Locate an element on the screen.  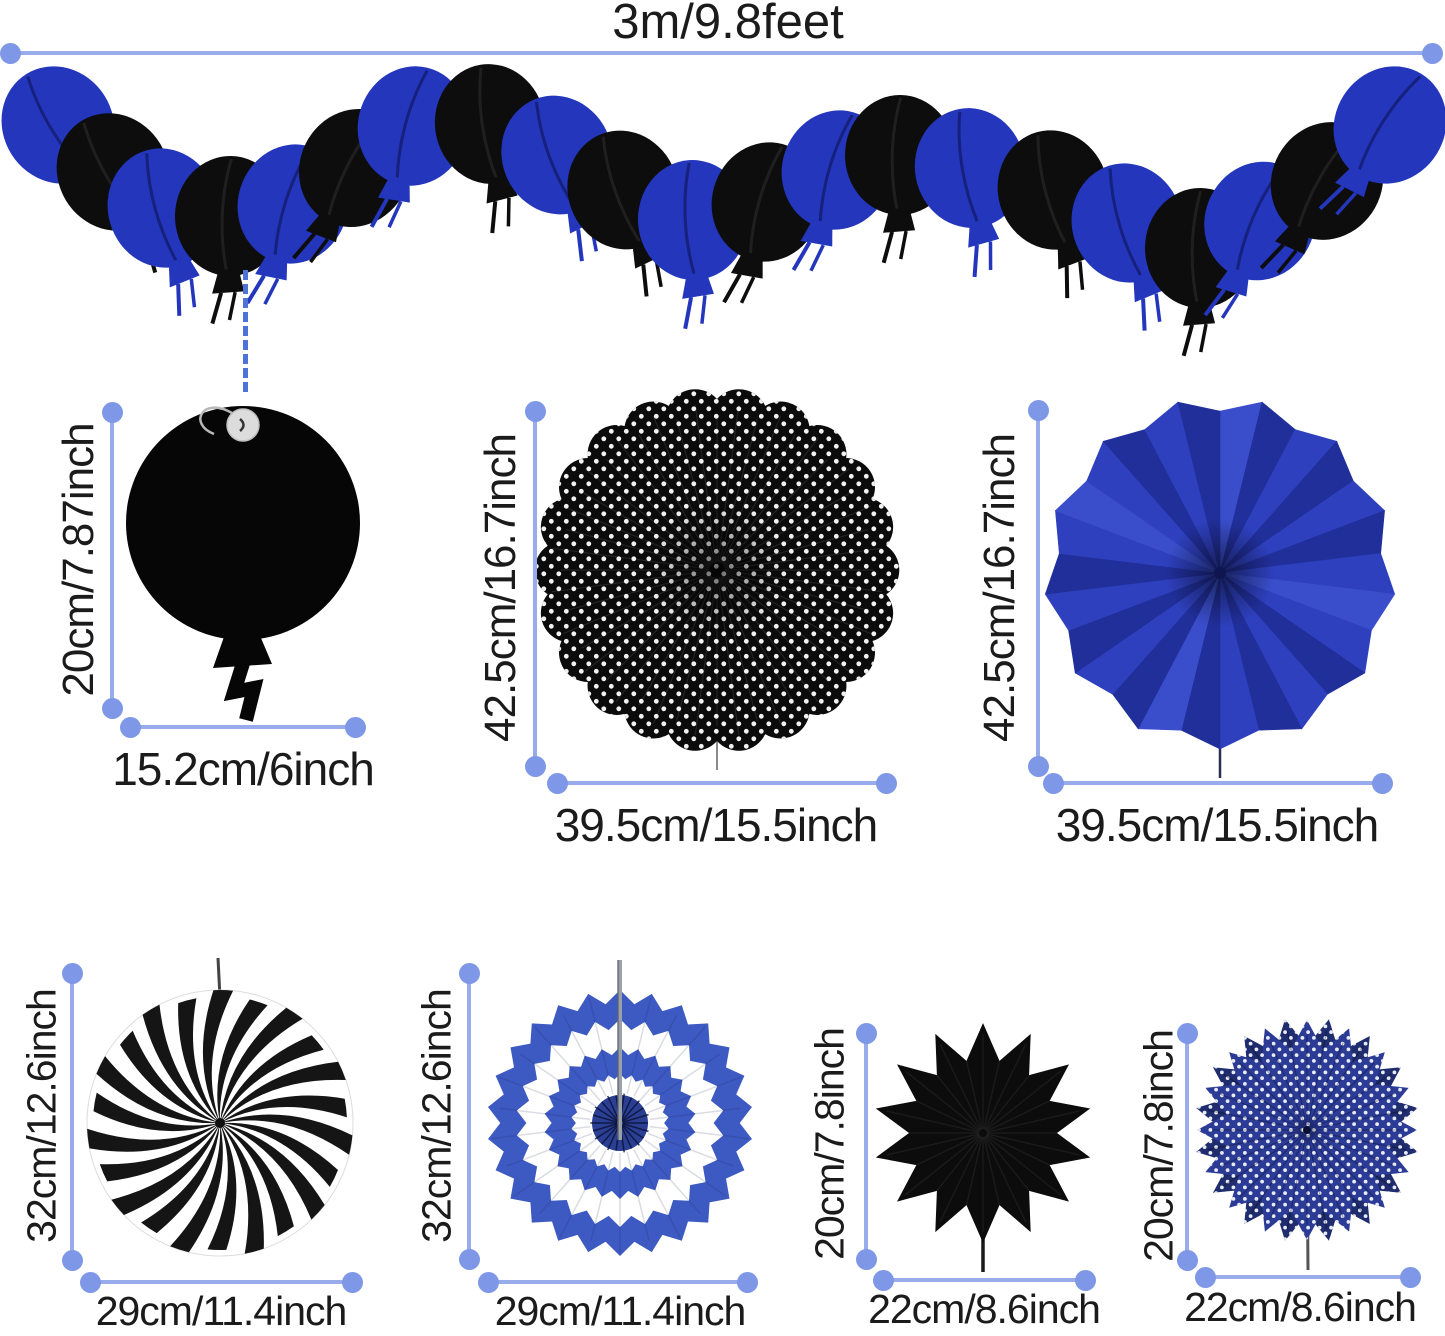
fan-navy-dots-width-line-dot-end is located at coordinates (1410, 1277).